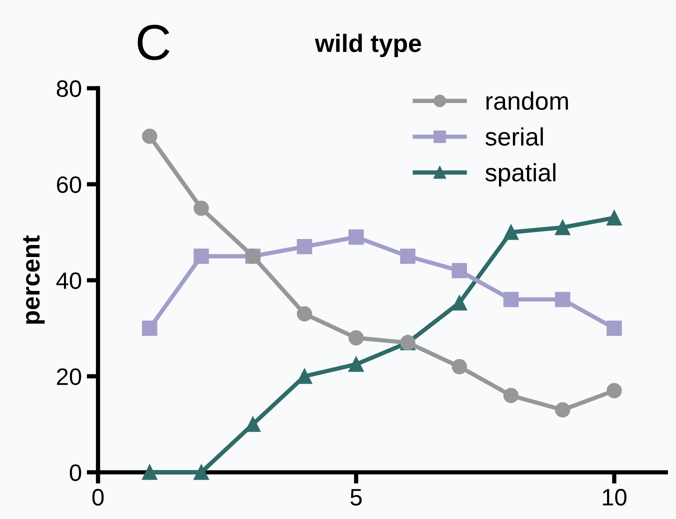 The width and height of the screenshot is (676, 519). Describe the element at coordinates (69, 89) in the screenshot. I see `y-tick-label: 80` at that location.